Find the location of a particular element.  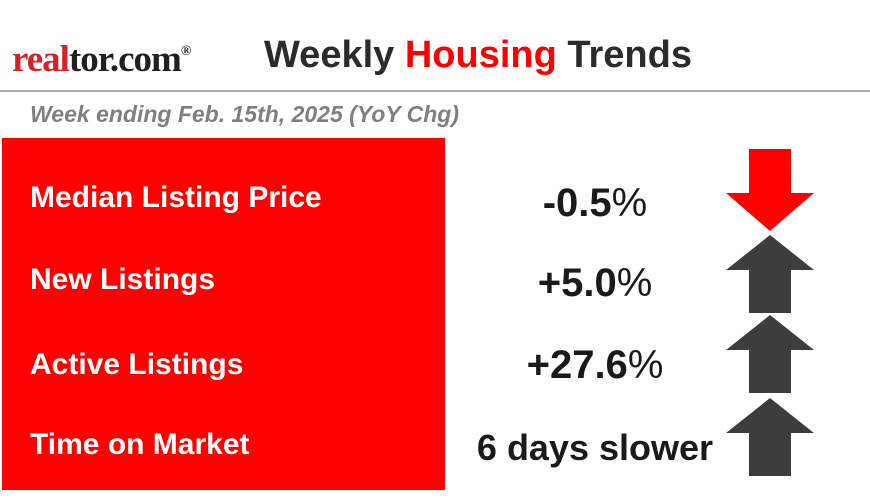

trend-down-arrow-icon is located at coordinates (770, 190).